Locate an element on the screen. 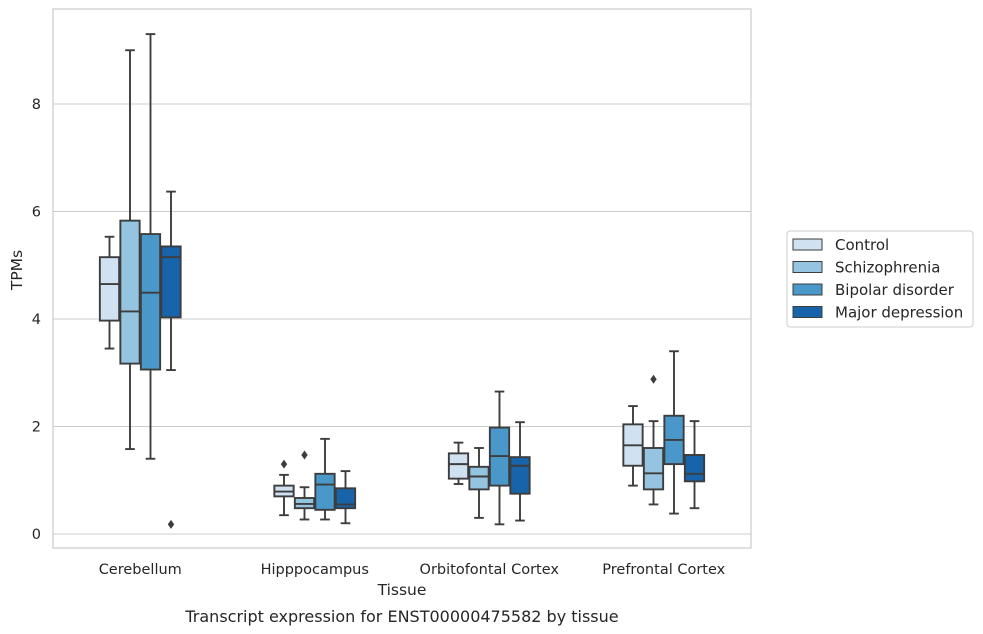 This screenshot has width=983, height=634. legend-item: Bipolar disorder is located at coordinates (873, 290).